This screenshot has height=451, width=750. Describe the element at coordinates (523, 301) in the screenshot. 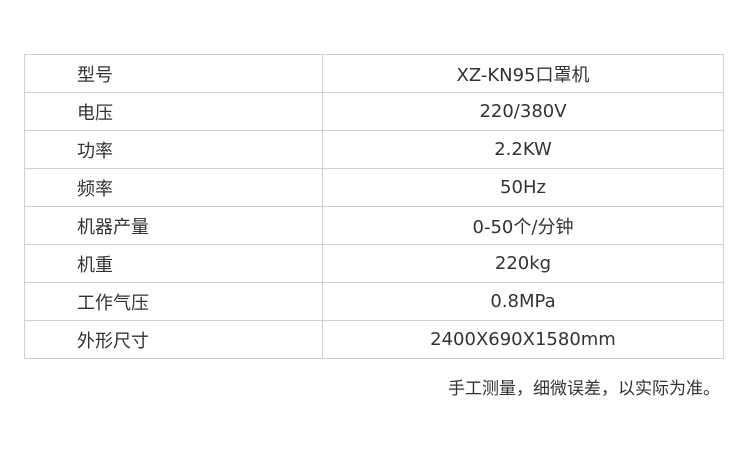

I see `spec-value: 0.8MPa` at that location.